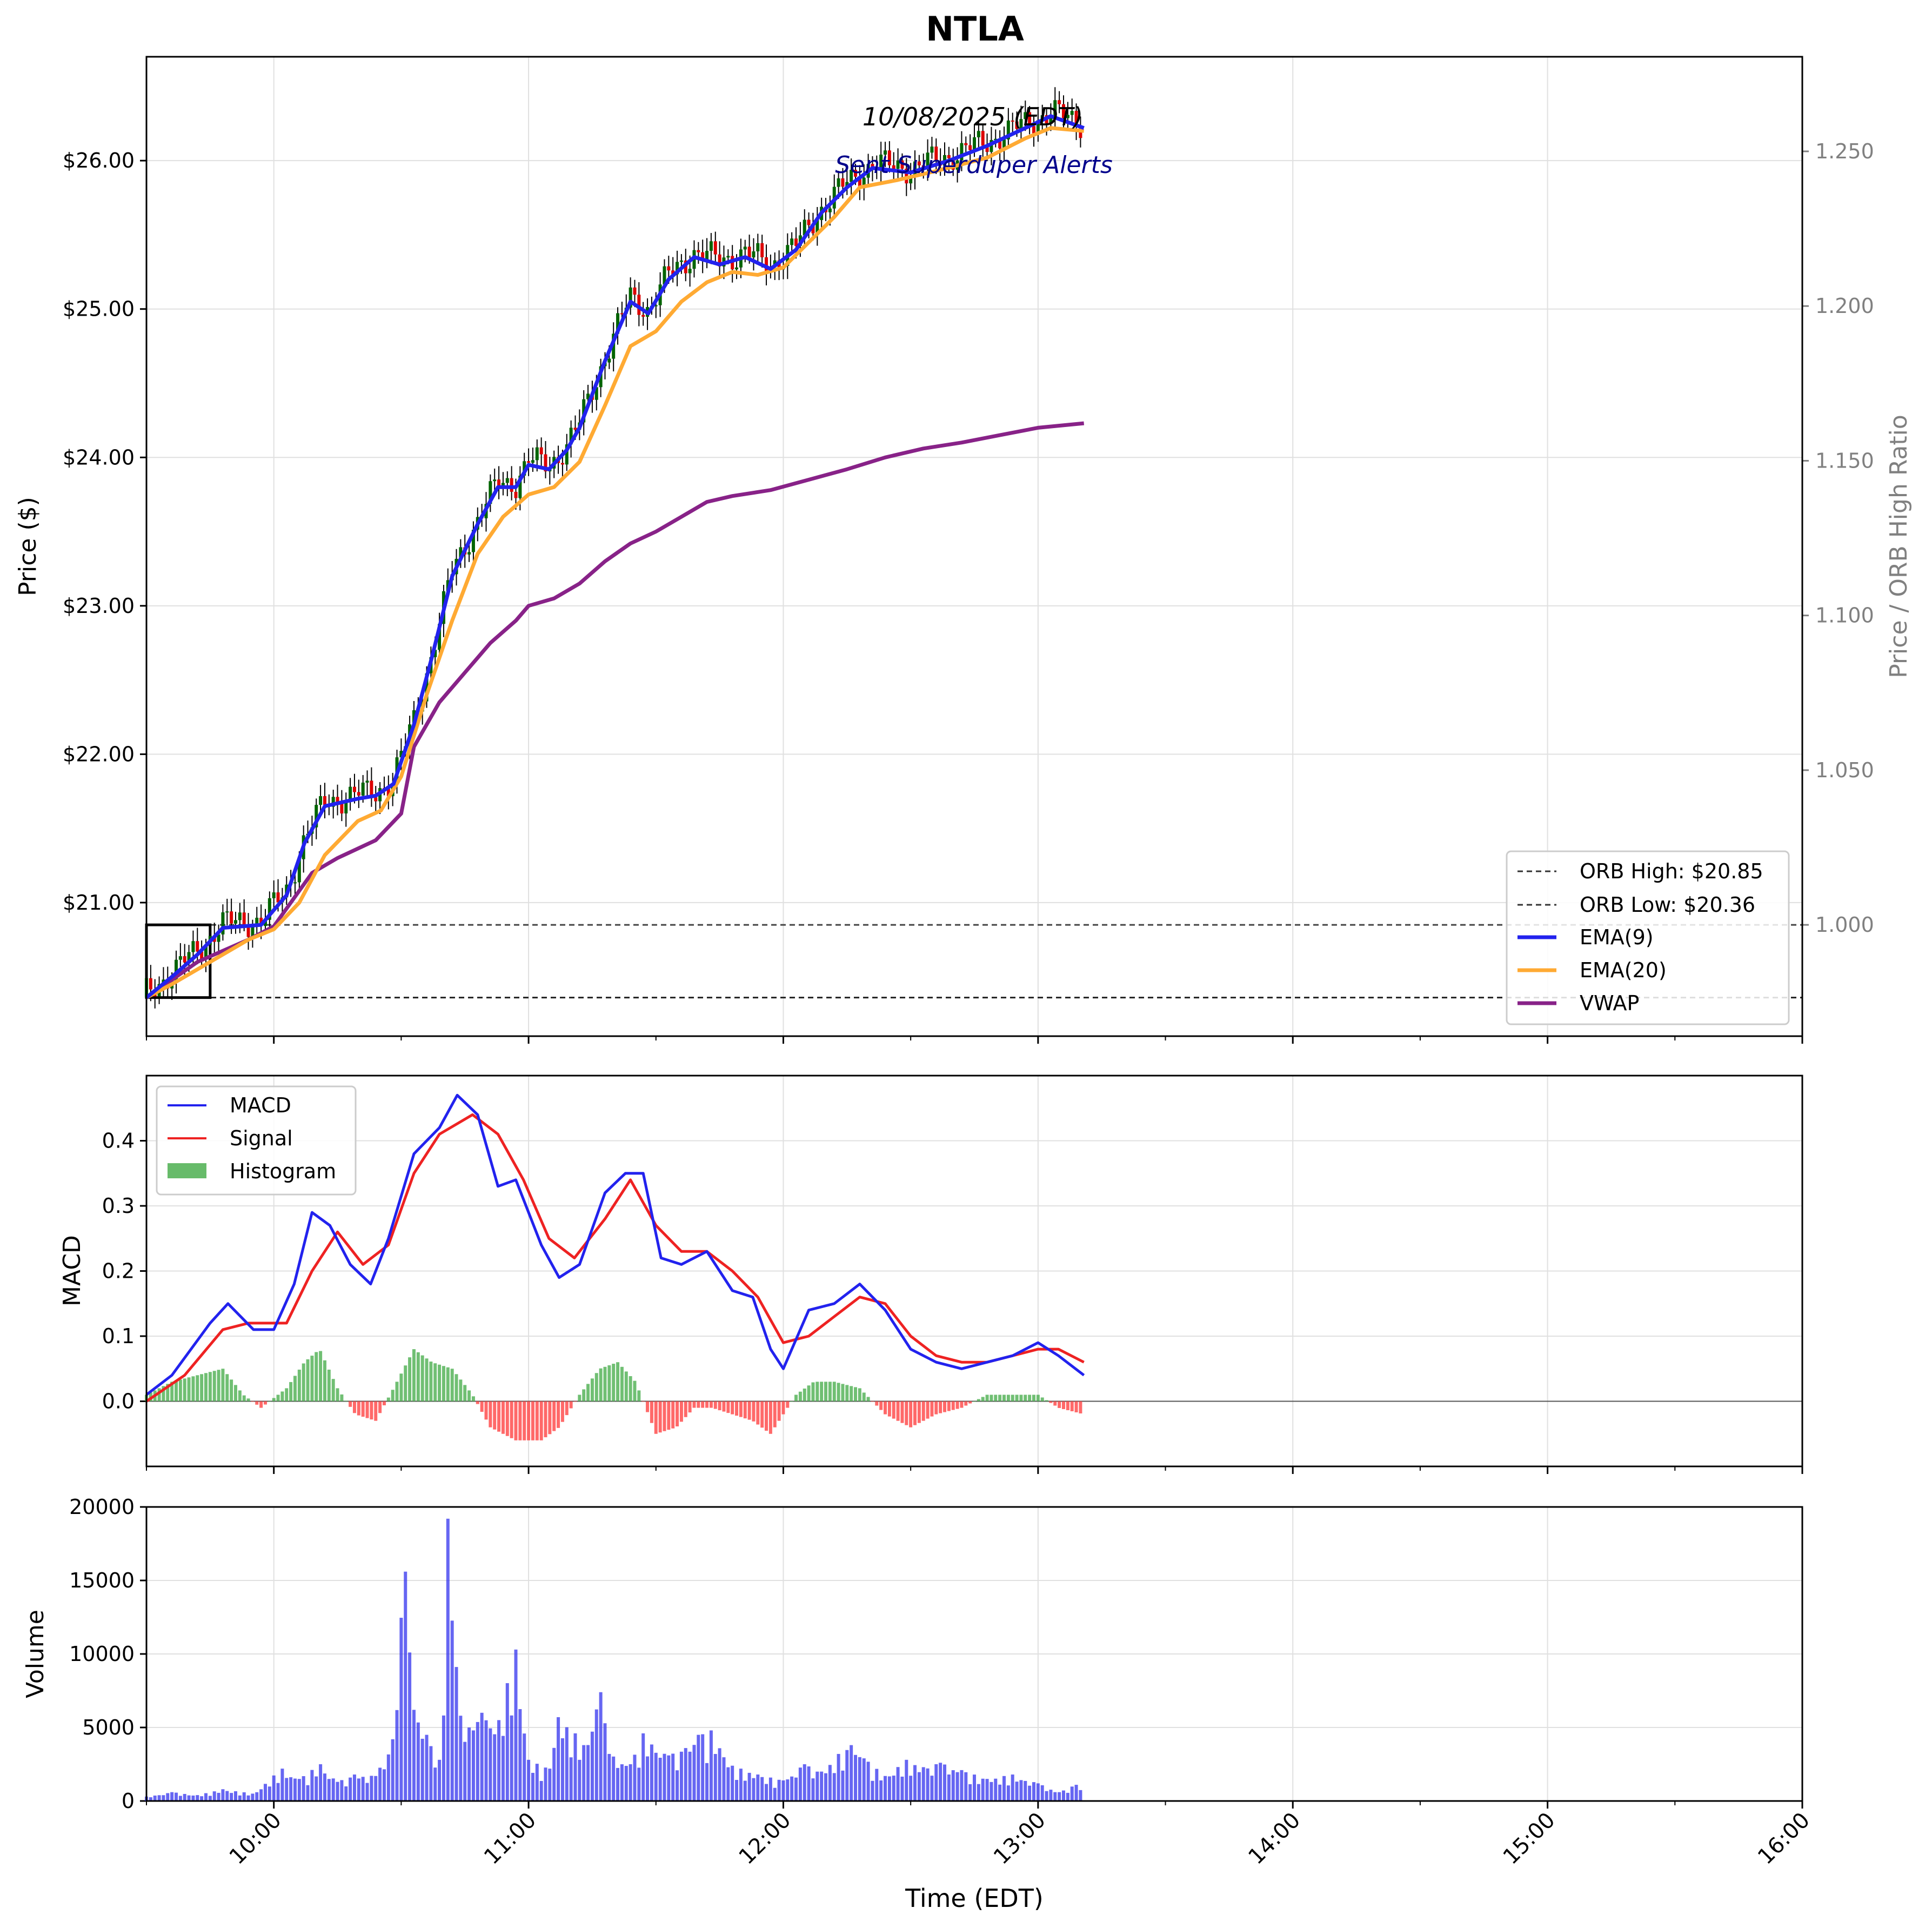 The image size is (1932, 1928). Describe the element at coordinates (102, 1580) in the screenshot. I see `volume-tick-label: 15000` at that location.